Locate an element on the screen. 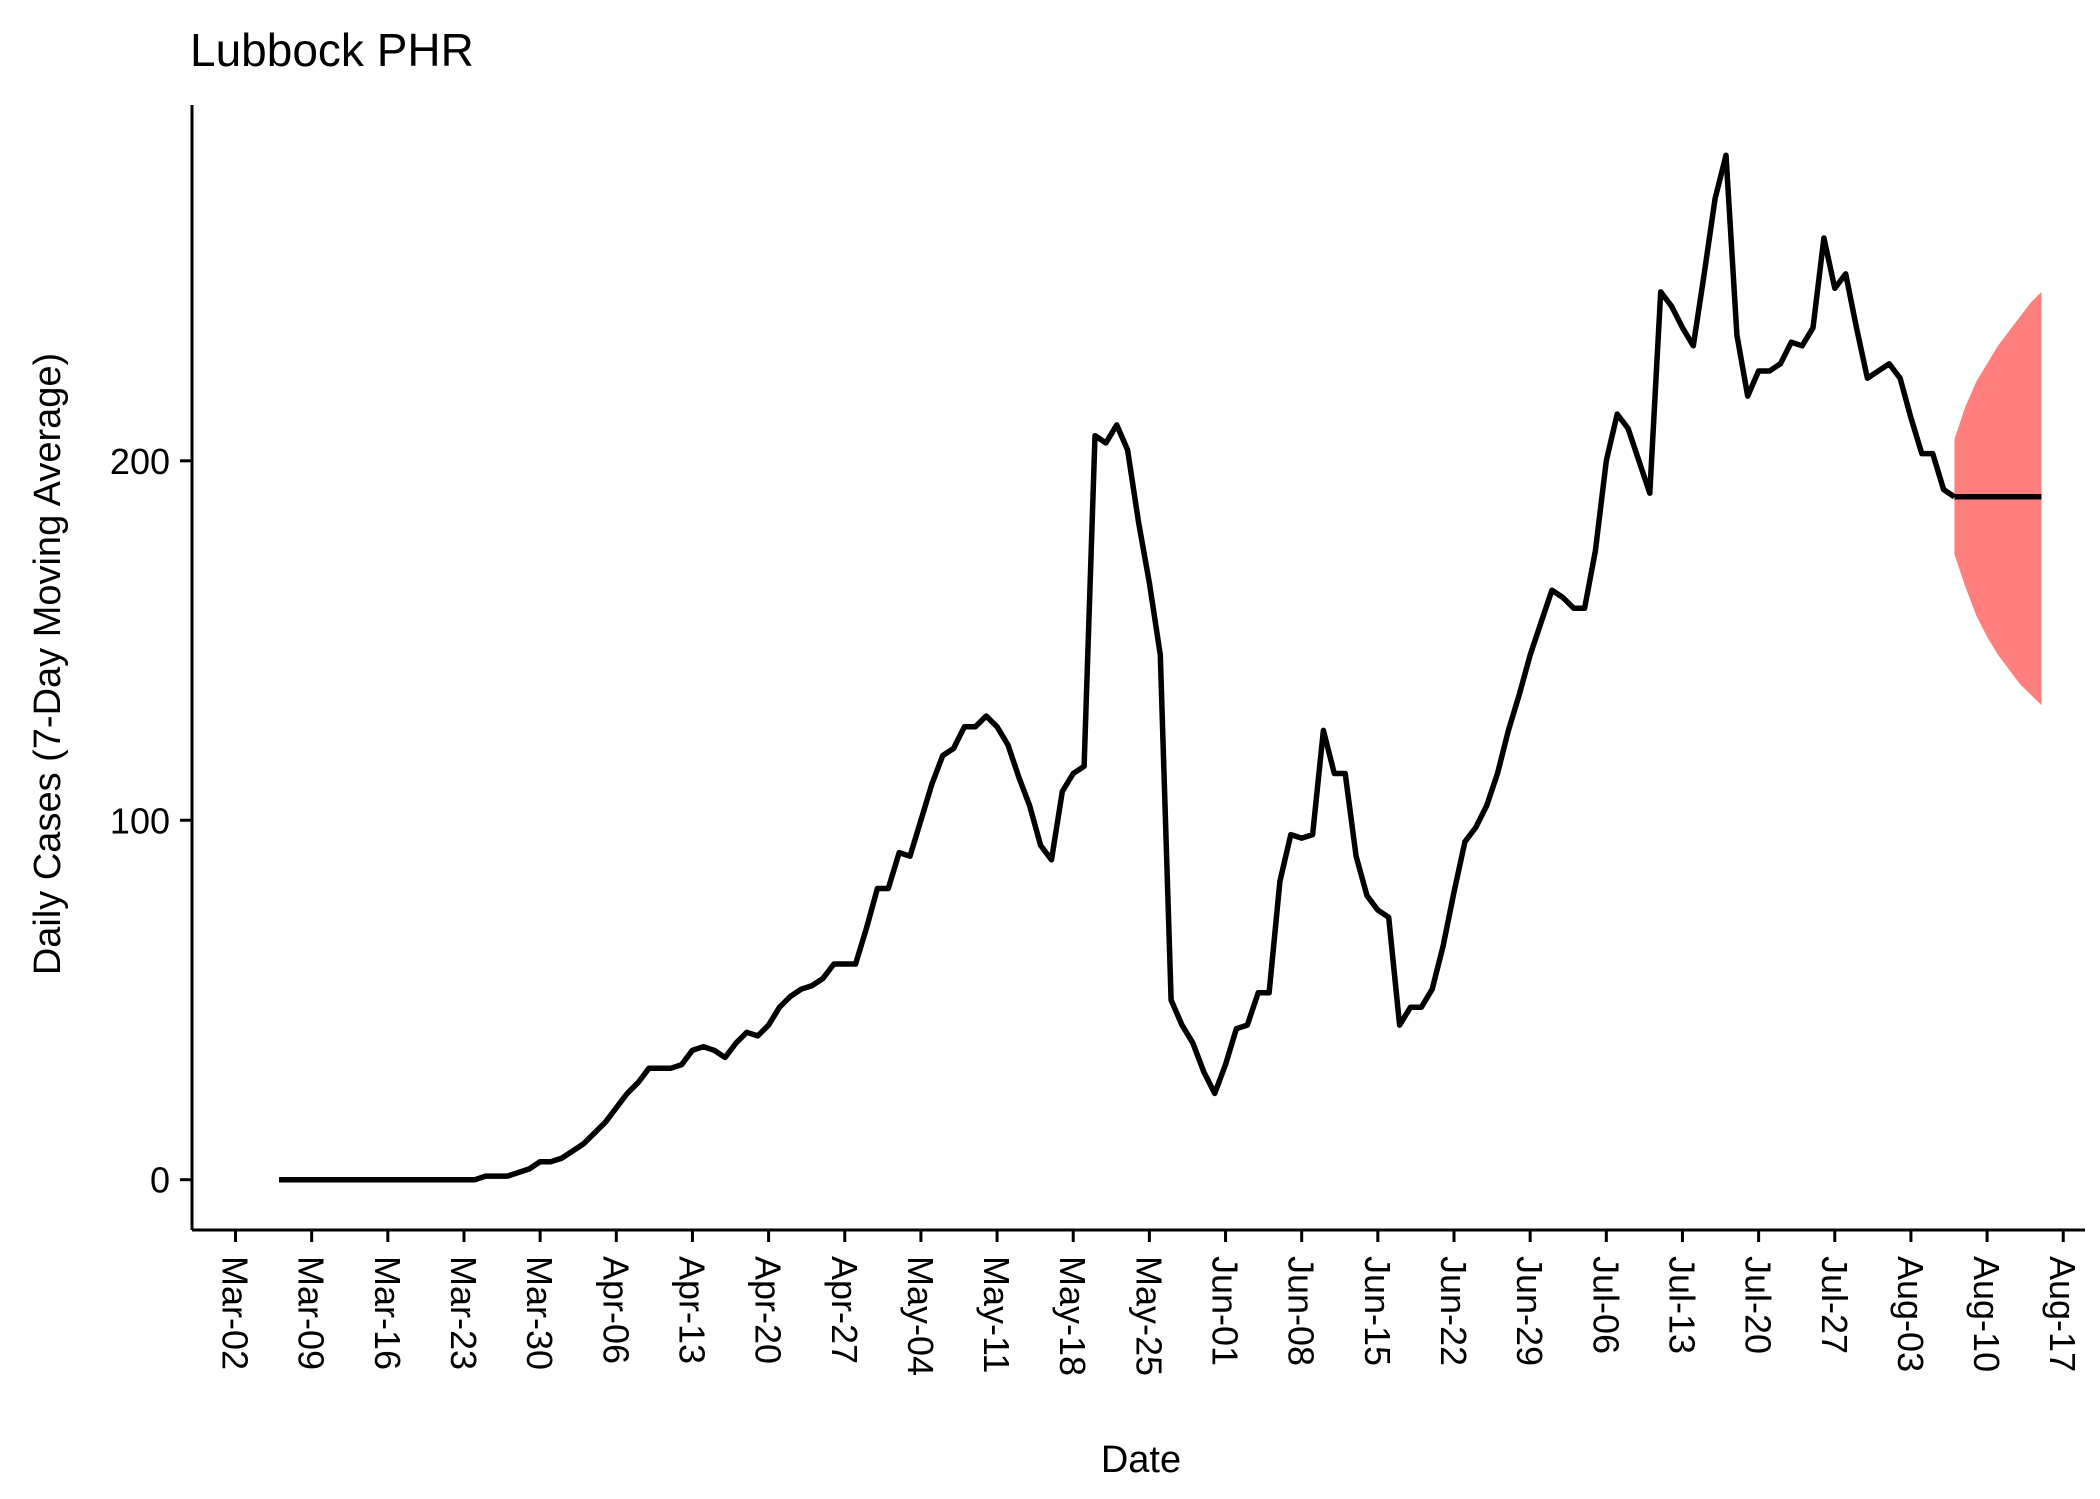 The height and width of the screenshot is (1499, 2100). y-axis-ticks: 0 100 200 is located at coordinates (151, 821).